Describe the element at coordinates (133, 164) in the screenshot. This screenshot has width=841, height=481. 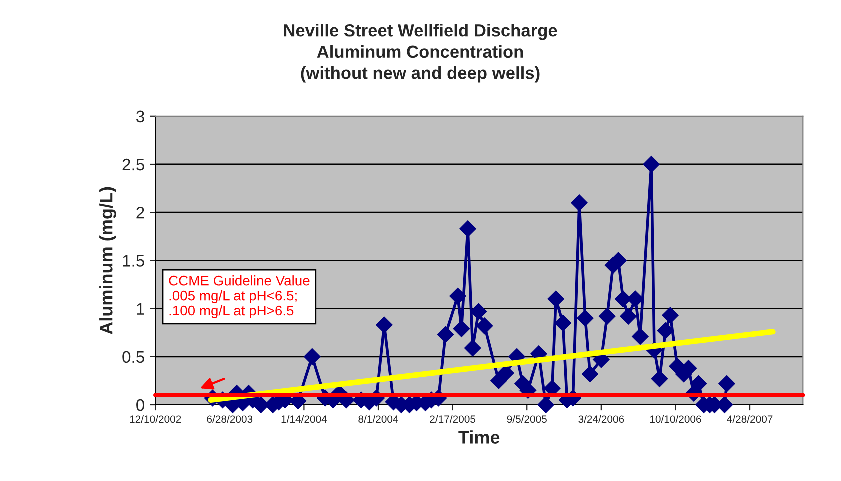
I see `y-tick-label: 2.5` at that location.